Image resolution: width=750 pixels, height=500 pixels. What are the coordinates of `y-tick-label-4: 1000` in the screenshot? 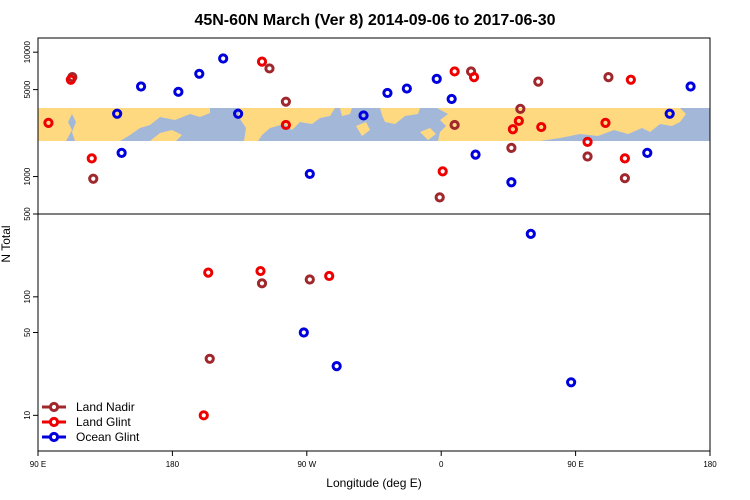 It's located at (27, 176).